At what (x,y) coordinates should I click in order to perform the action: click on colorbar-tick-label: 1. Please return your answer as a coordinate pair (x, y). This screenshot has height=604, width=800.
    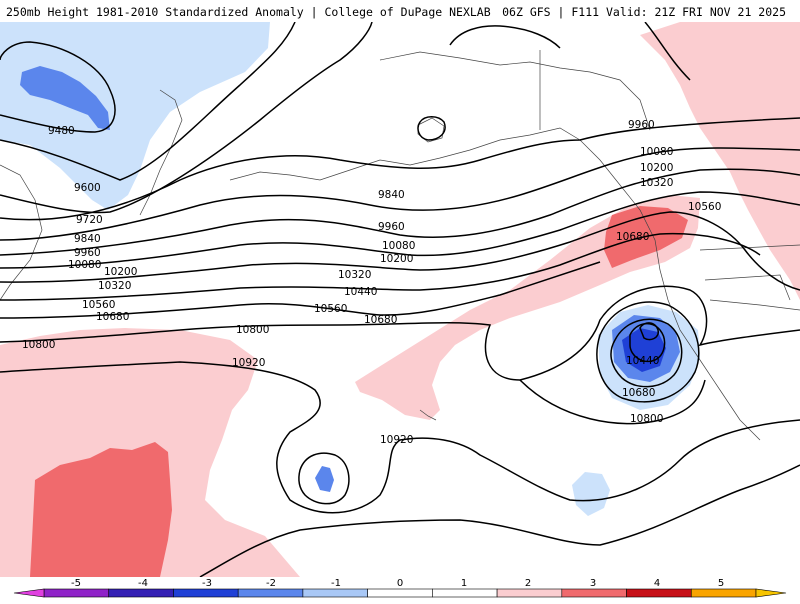
    Looking at the image, I should click on (464, 583).